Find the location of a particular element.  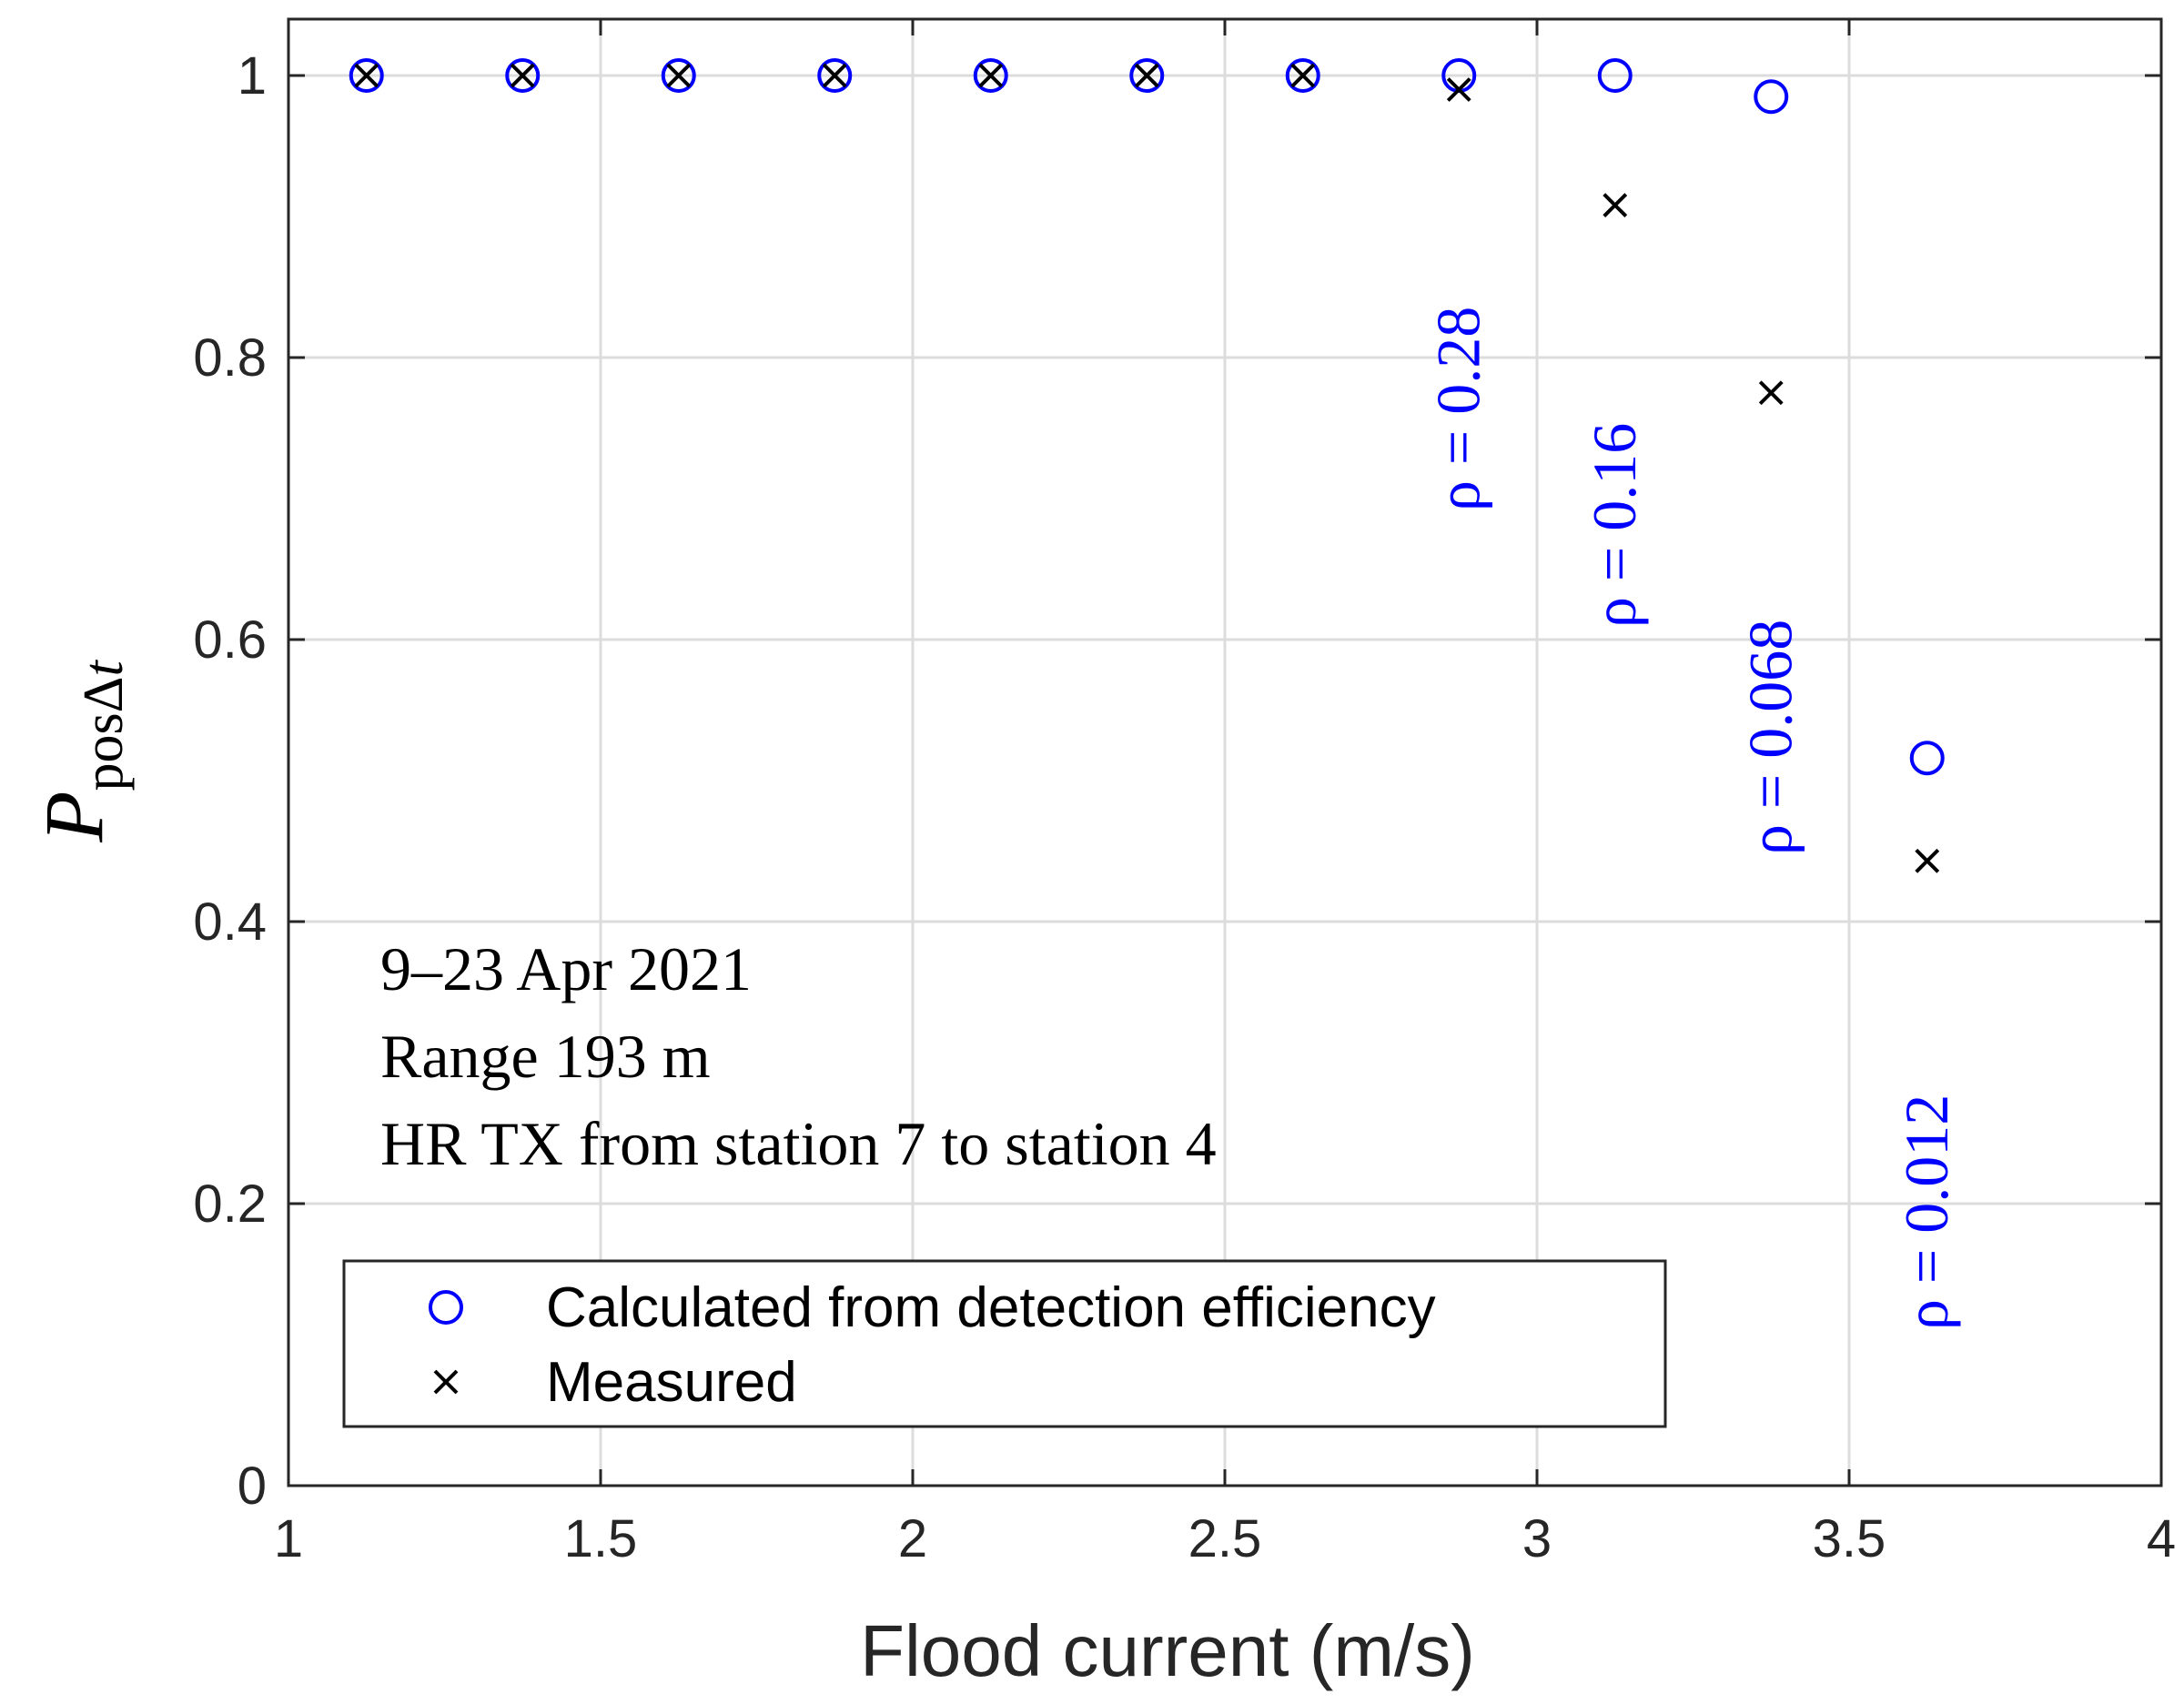

rho-annotations: ρ = 0.28 ρ = 0.16 ρ = 0.068 ρ = 0.012 is located at coordinates (1692, 818).